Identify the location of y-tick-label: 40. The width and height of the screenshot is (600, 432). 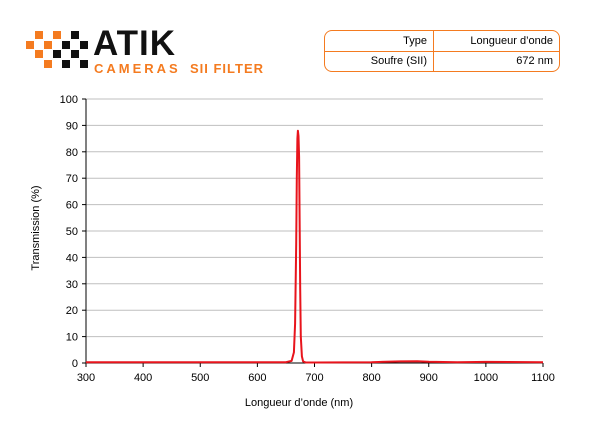
(72, 258).